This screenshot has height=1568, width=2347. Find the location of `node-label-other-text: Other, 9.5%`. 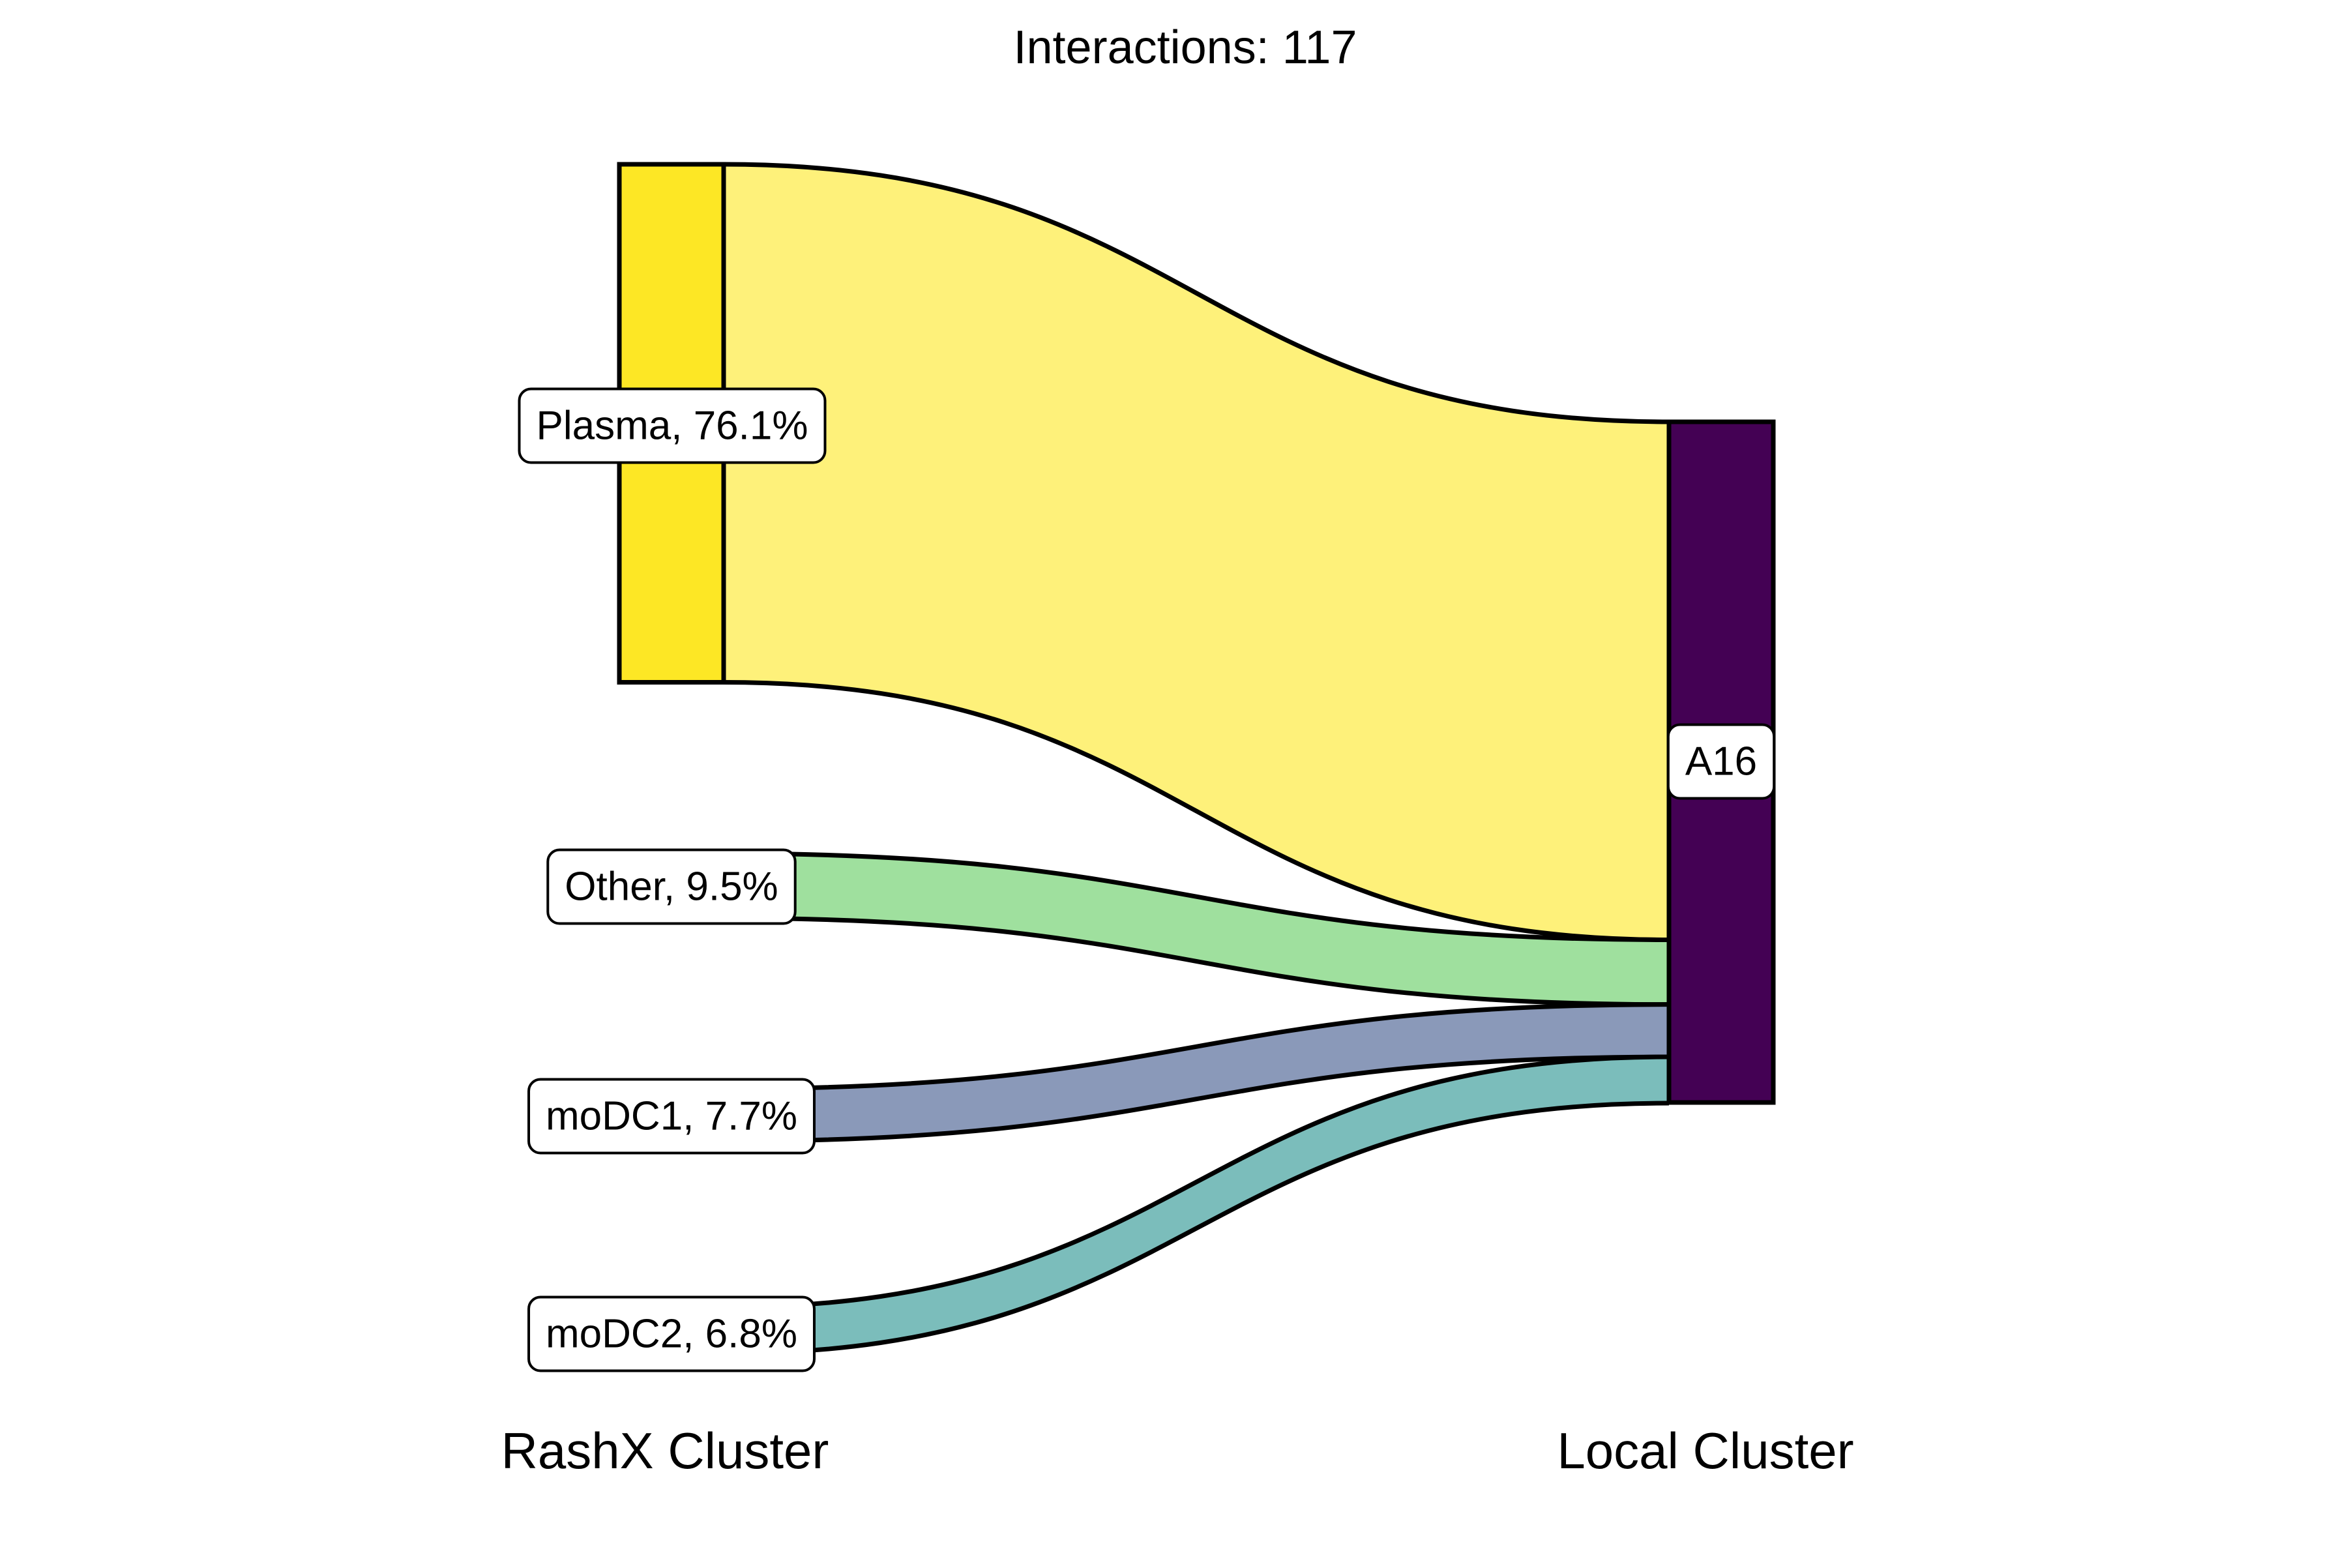

node-label-other-text: Other, 9.5% is located at coordinates (671, 888).